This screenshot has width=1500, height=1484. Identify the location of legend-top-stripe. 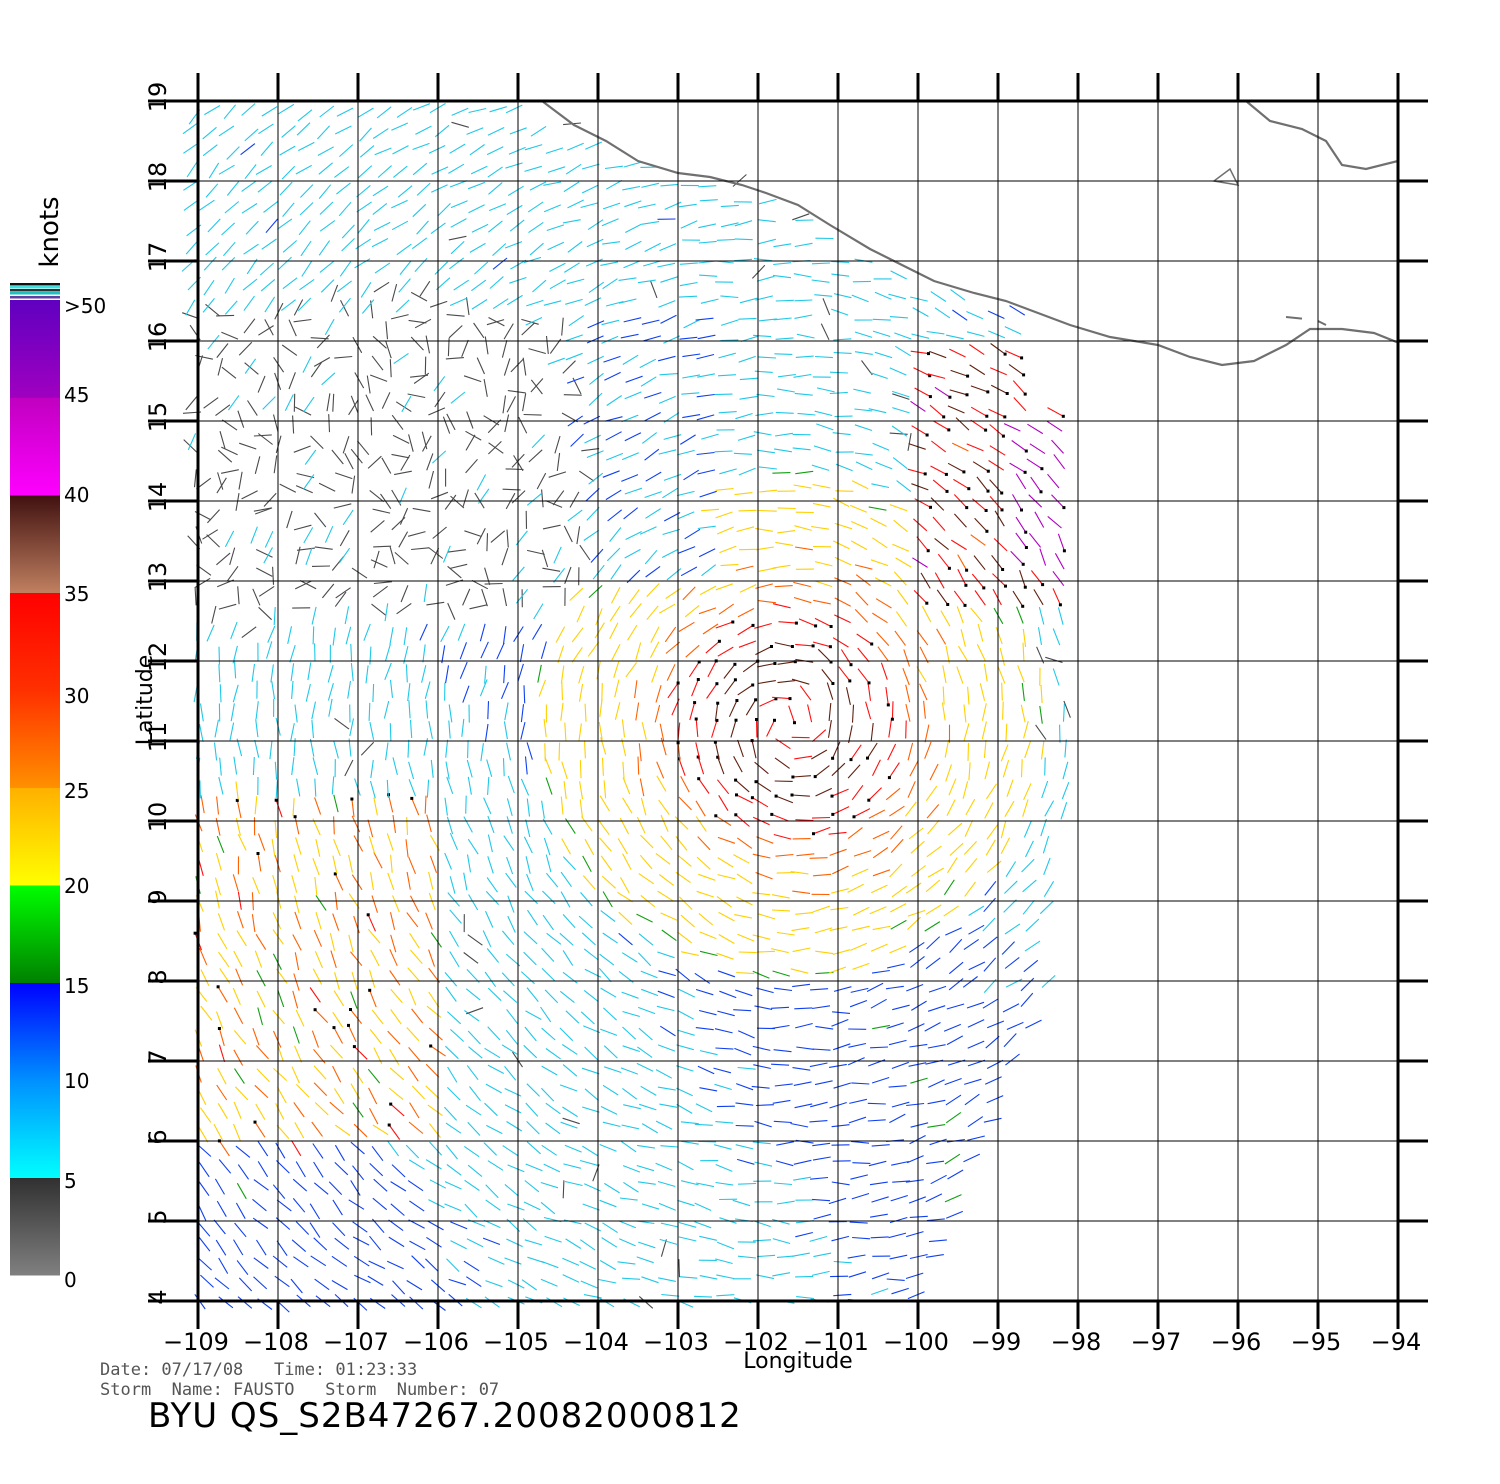
(35, 284).